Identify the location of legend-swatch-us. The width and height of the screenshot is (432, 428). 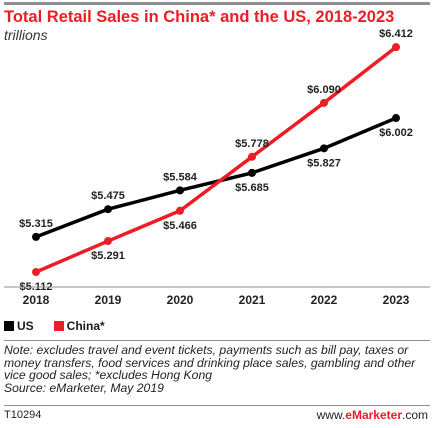
(9, 326).